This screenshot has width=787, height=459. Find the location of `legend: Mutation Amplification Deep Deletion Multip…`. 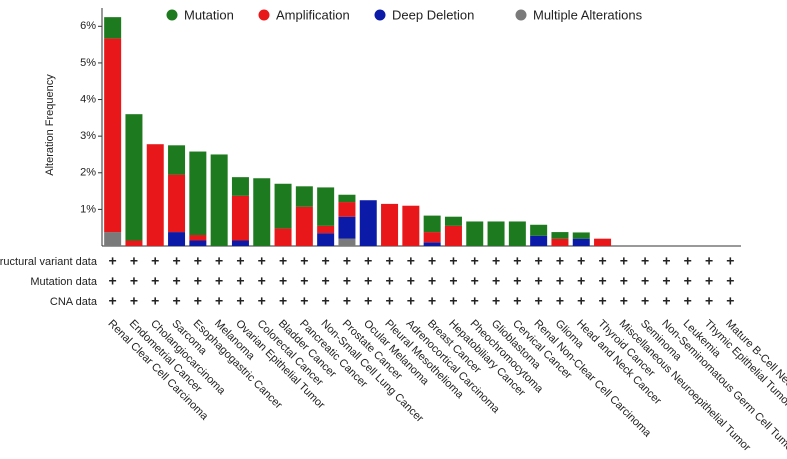

legend: Mutation Amplification Deep Deletion Multip… is located at coordinates (404, 14).